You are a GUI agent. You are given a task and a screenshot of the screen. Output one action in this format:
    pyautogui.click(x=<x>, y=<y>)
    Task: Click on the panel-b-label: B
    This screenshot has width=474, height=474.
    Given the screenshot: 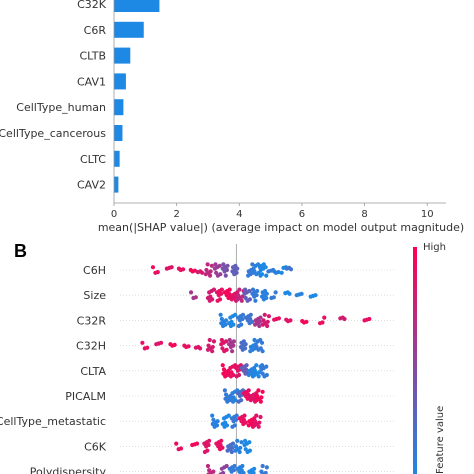 What is the action you would take?
    pyautogui.click(x=20, y=251)
    